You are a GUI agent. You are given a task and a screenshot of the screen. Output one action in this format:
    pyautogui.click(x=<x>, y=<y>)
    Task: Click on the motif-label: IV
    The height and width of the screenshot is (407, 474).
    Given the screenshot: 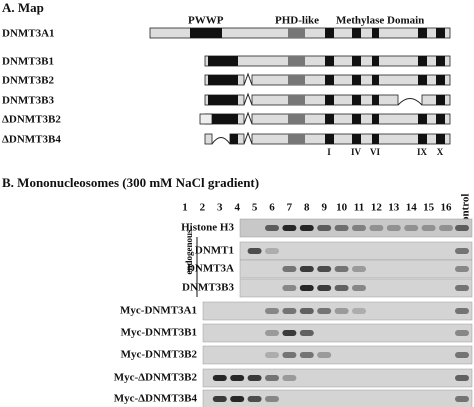 What is the action you would take?
    pyautogui.click(x=356, y=152)
    